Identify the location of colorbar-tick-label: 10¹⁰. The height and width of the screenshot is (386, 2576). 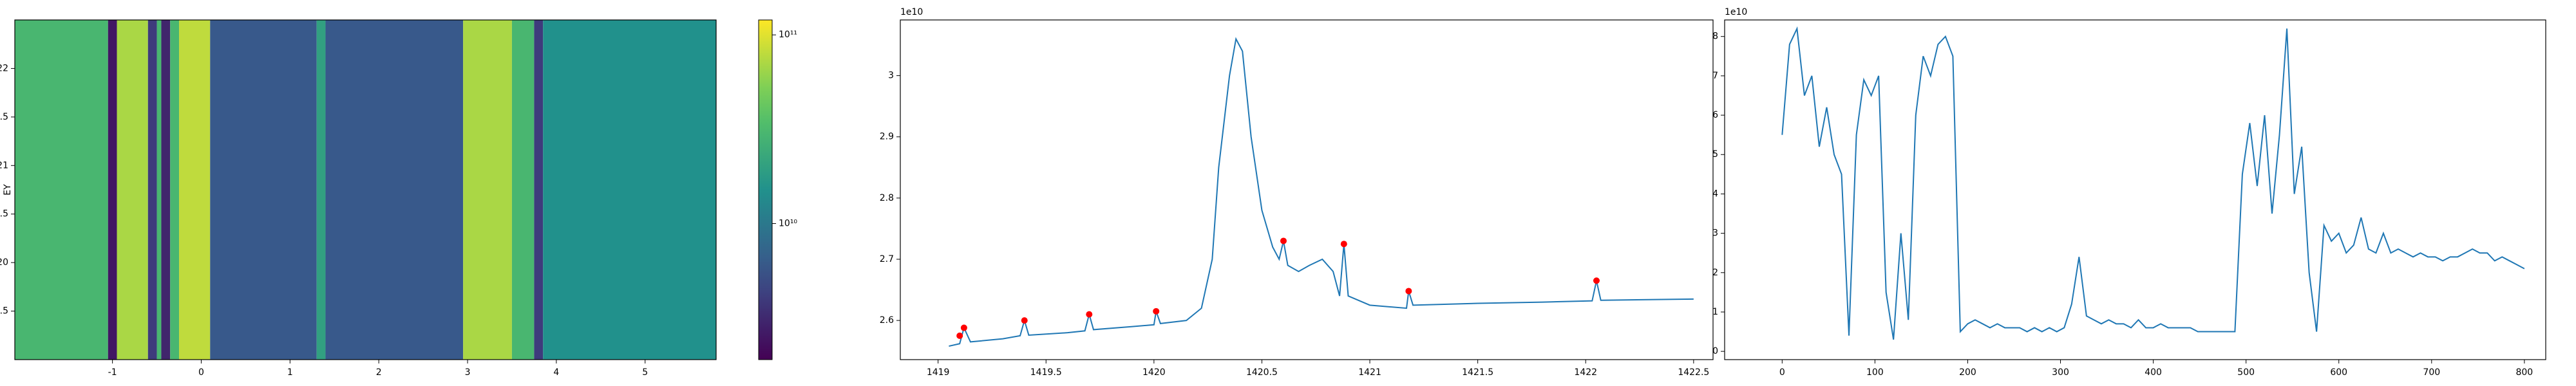
(788, 223).